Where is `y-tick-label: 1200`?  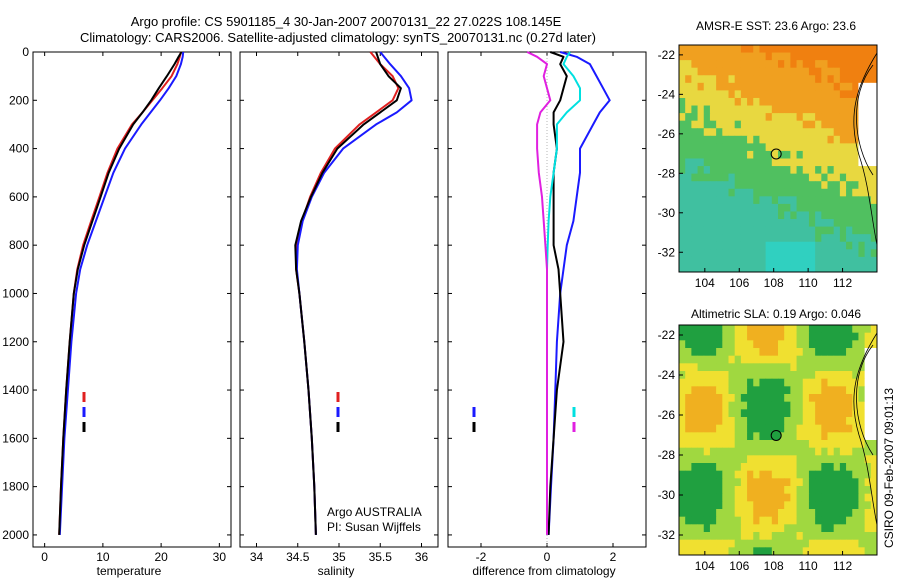 y-tick-label: 1200 is located at coordinates (15, 342).